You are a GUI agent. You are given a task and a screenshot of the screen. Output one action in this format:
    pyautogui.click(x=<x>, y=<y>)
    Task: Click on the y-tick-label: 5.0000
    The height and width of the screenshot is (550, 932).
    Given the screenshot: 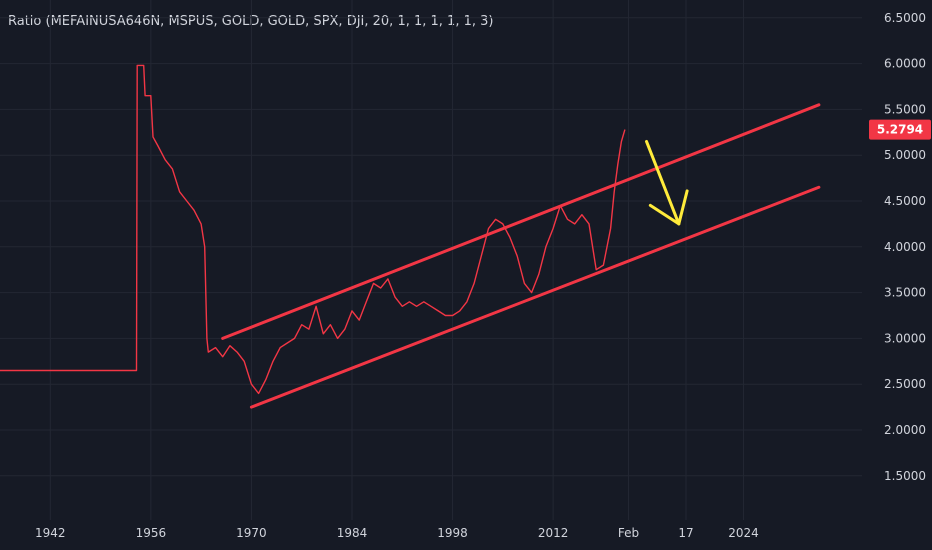 What is the action you would take?
    pyautogui.click(x=905, y=155)
    